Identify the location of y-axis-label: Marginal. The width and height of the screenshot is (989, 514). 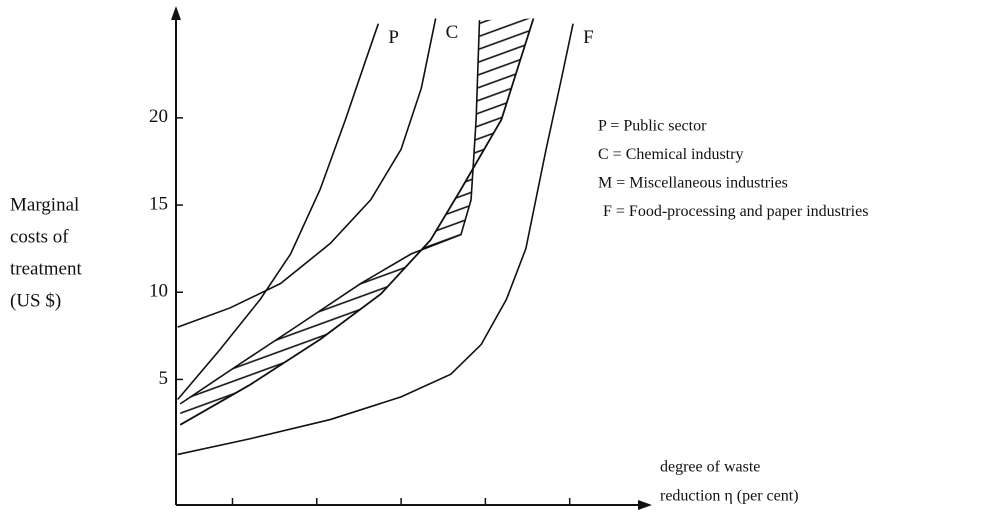
(44, 204).